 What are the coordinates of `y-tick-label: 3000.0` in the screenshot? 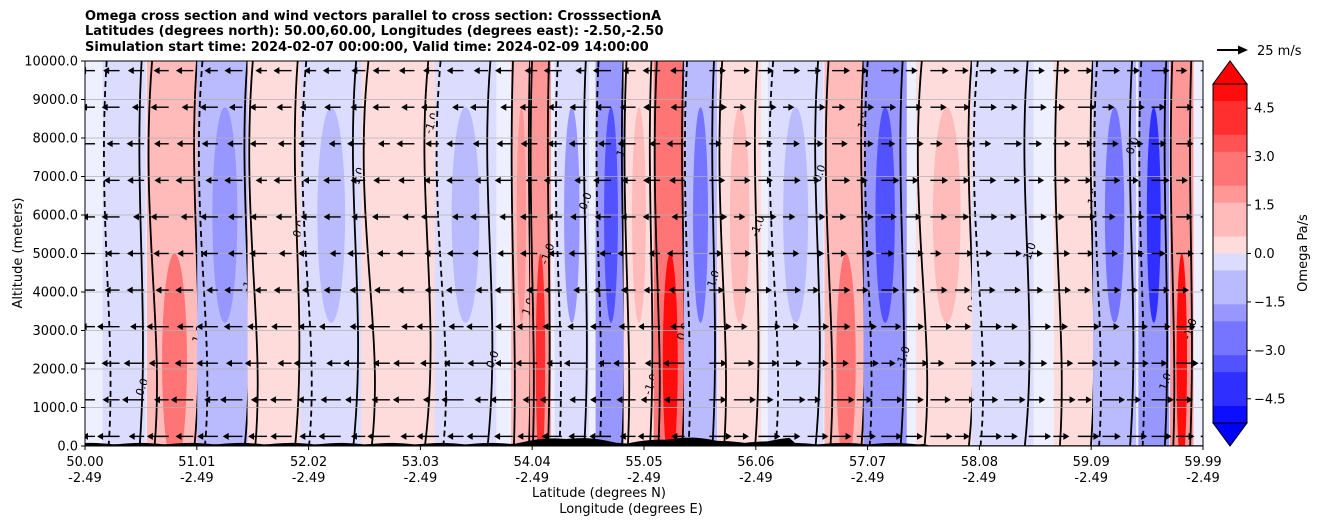 It's located at (56, 331).